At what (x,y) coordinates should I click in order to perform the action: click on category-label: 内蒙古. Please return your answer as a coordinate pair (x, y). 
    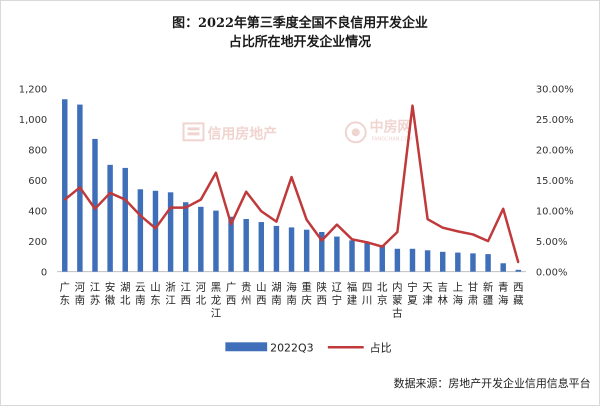
    Looking at the image, I should click on (397, 300).